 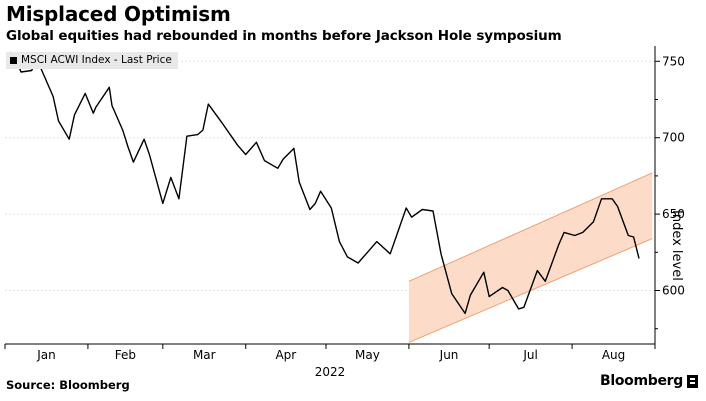 I want to click on x-year-label: 2022, so click(x=330, y=370).